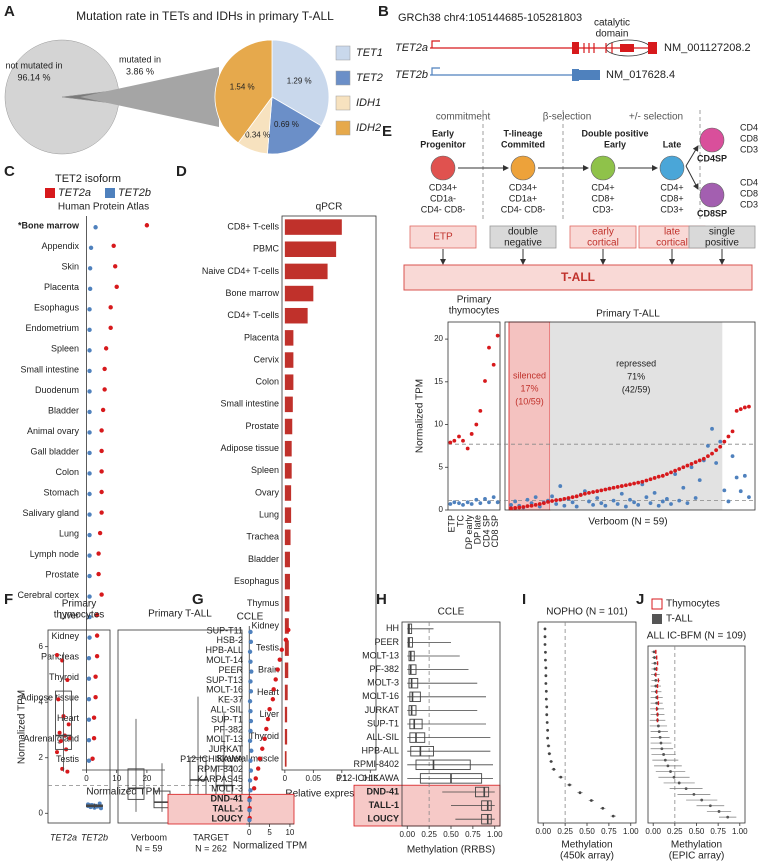 The width and height of the screenshot is (758, 866). I want to click on x-tick-label: 0.05, so click(314, 778).